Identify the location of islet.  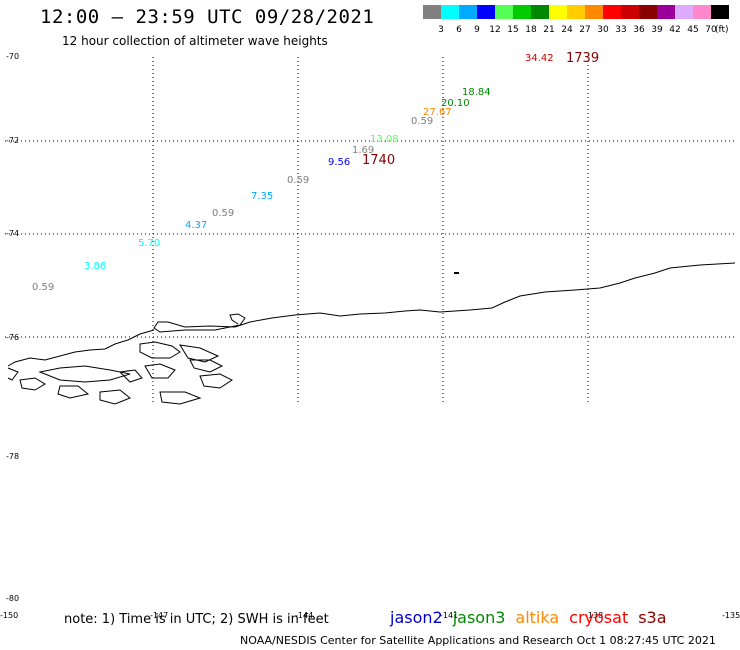
(456, 273).